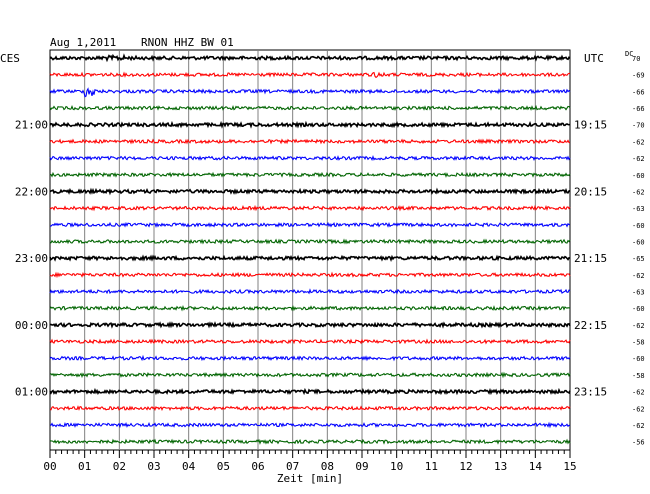  Describe the element at coordinates (590, 125) in the screenshot. I see `right-time-label: 19:15` at that location.